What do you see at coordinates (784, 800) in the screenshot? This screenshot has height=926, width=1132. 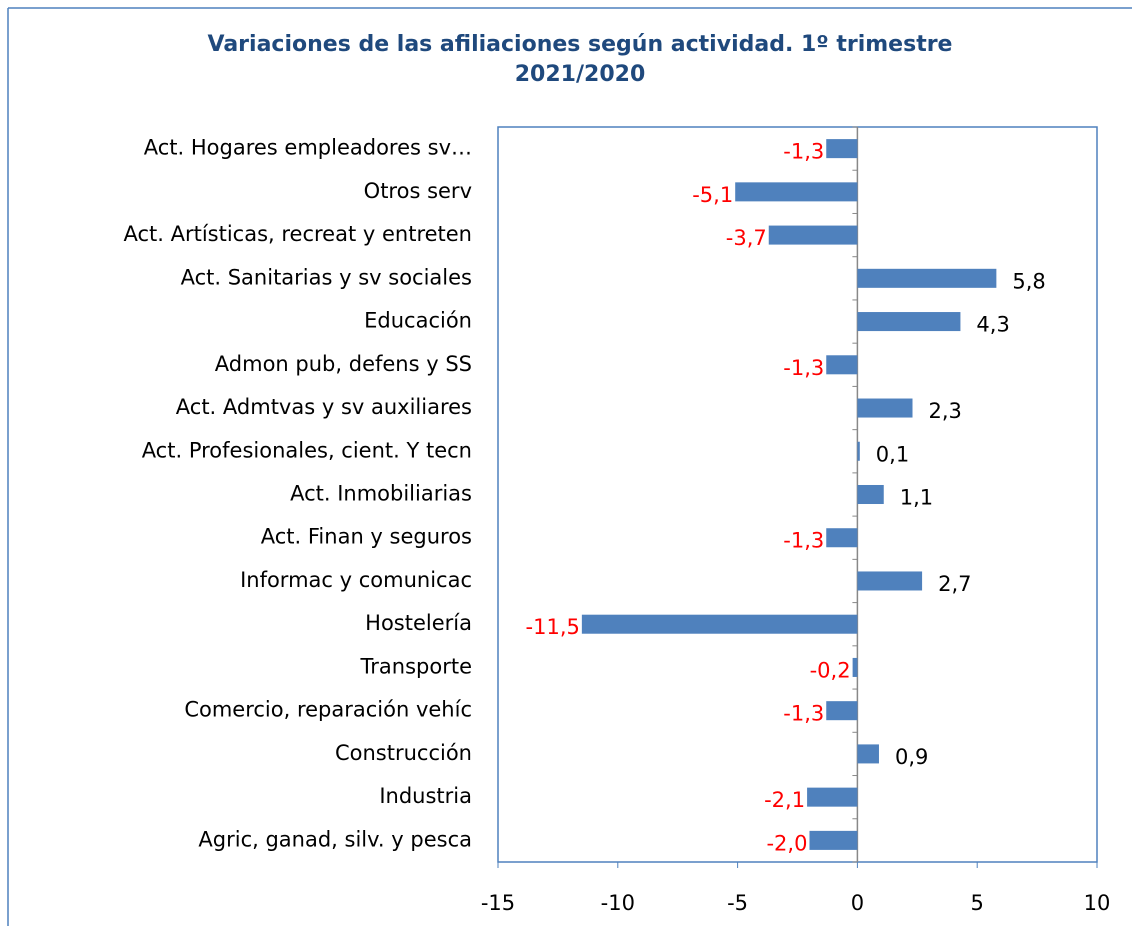 I see `value-label: -2,1` at bounding box center [784, 800].